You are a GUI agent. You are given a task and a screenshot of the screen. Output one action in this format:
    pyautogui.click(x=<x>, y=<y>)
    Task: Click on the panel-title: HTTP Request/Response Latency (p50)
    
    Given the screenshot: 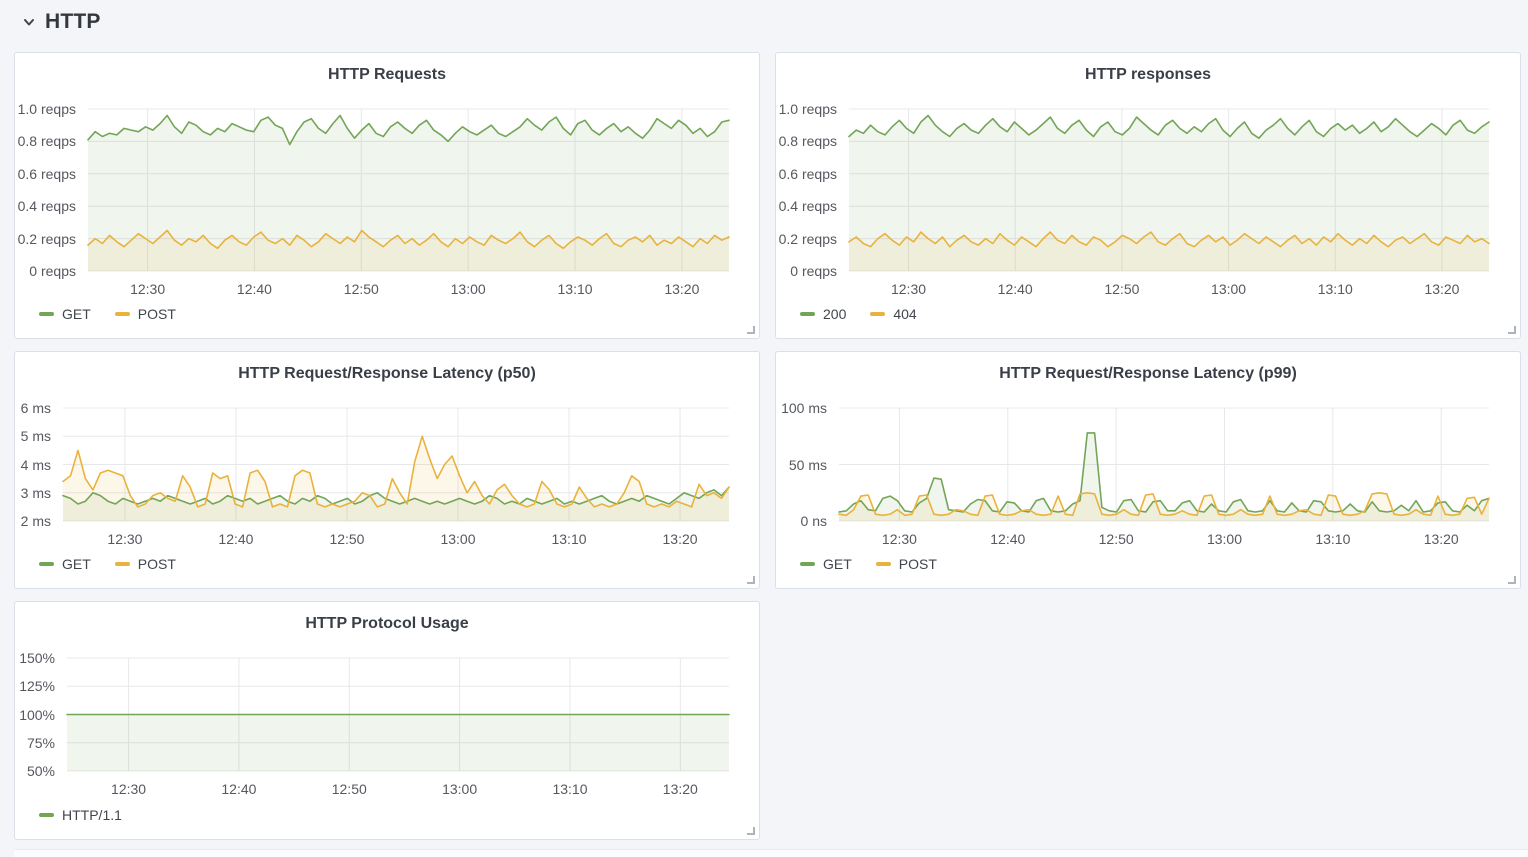 What is the action you would take?
    pyautogui.click(x=387, y=373)
    